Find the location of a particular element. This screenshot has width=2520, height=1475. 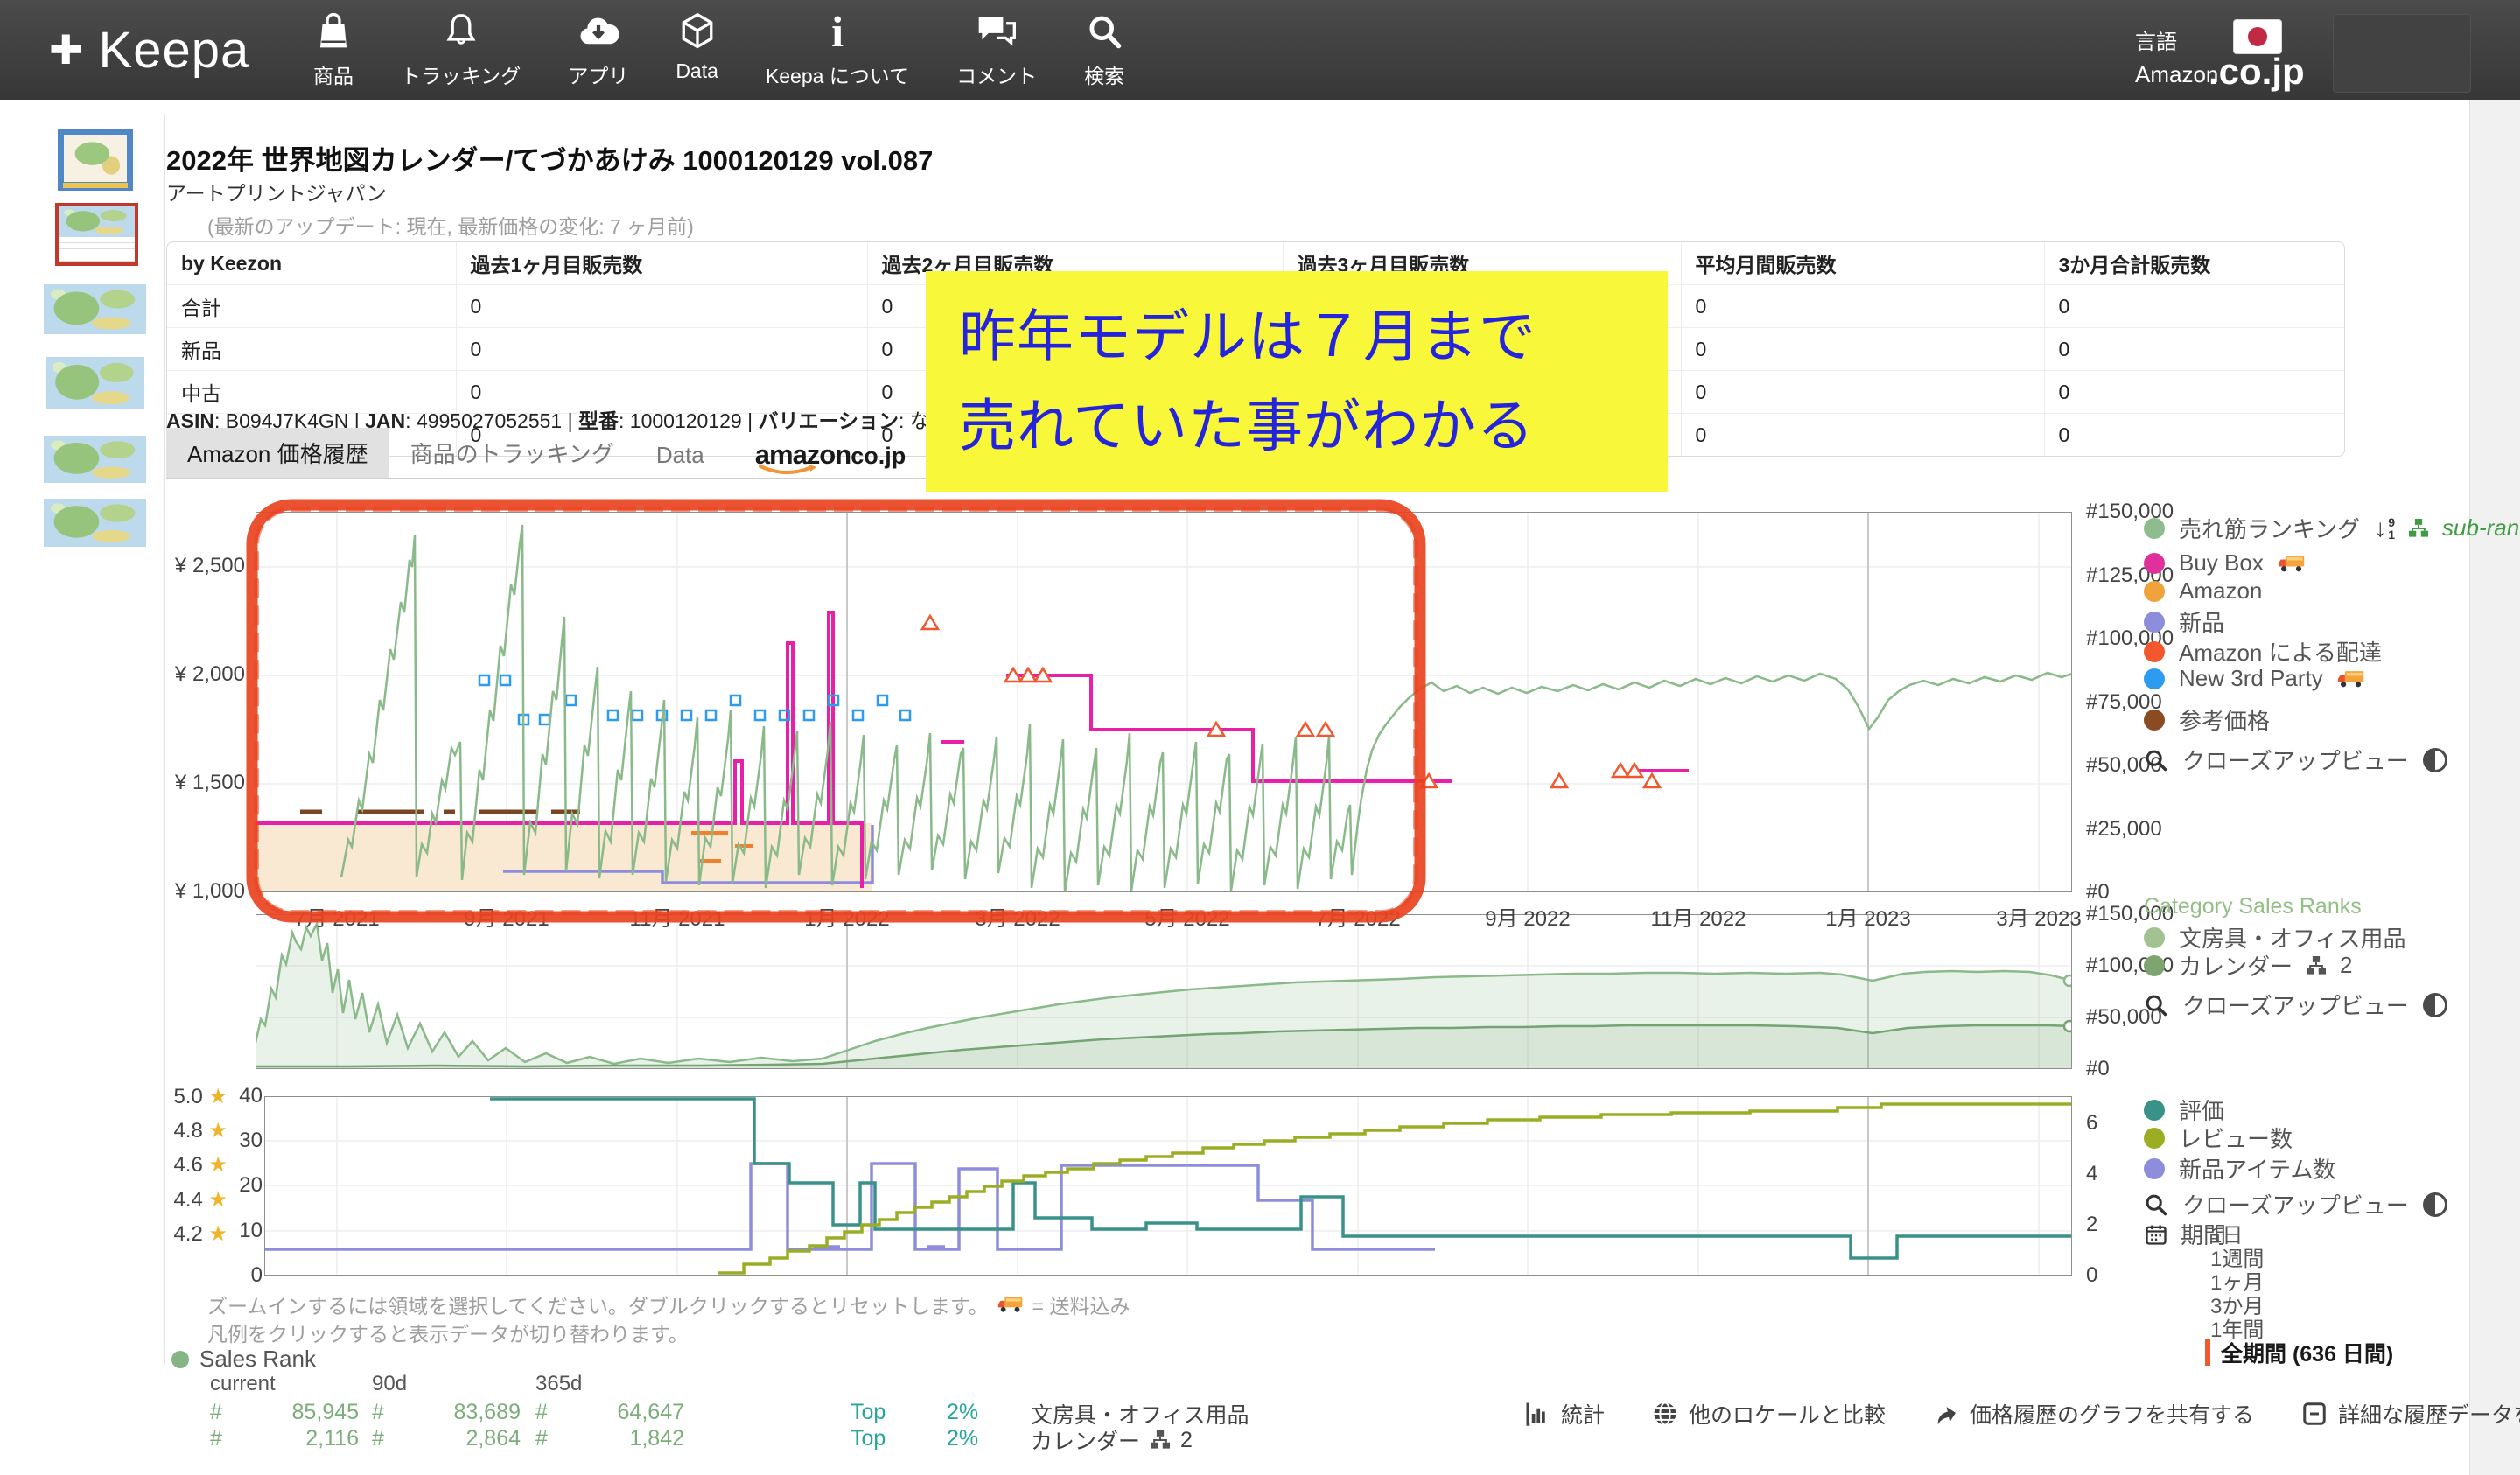

nav-item-comments: コメント is located at coordinates (996, 49).